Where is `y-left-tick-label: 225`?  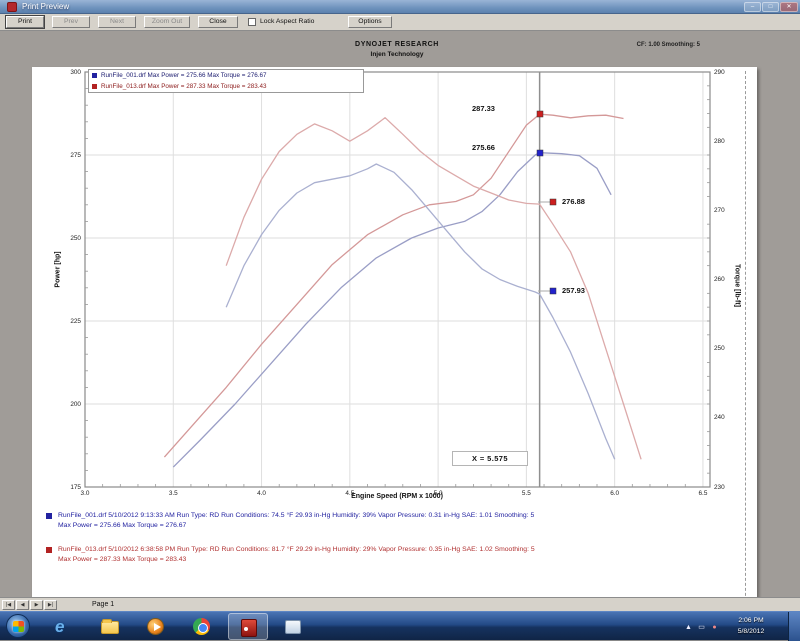 y-left-tick-label: 225 is located at coordinates (75, 321).